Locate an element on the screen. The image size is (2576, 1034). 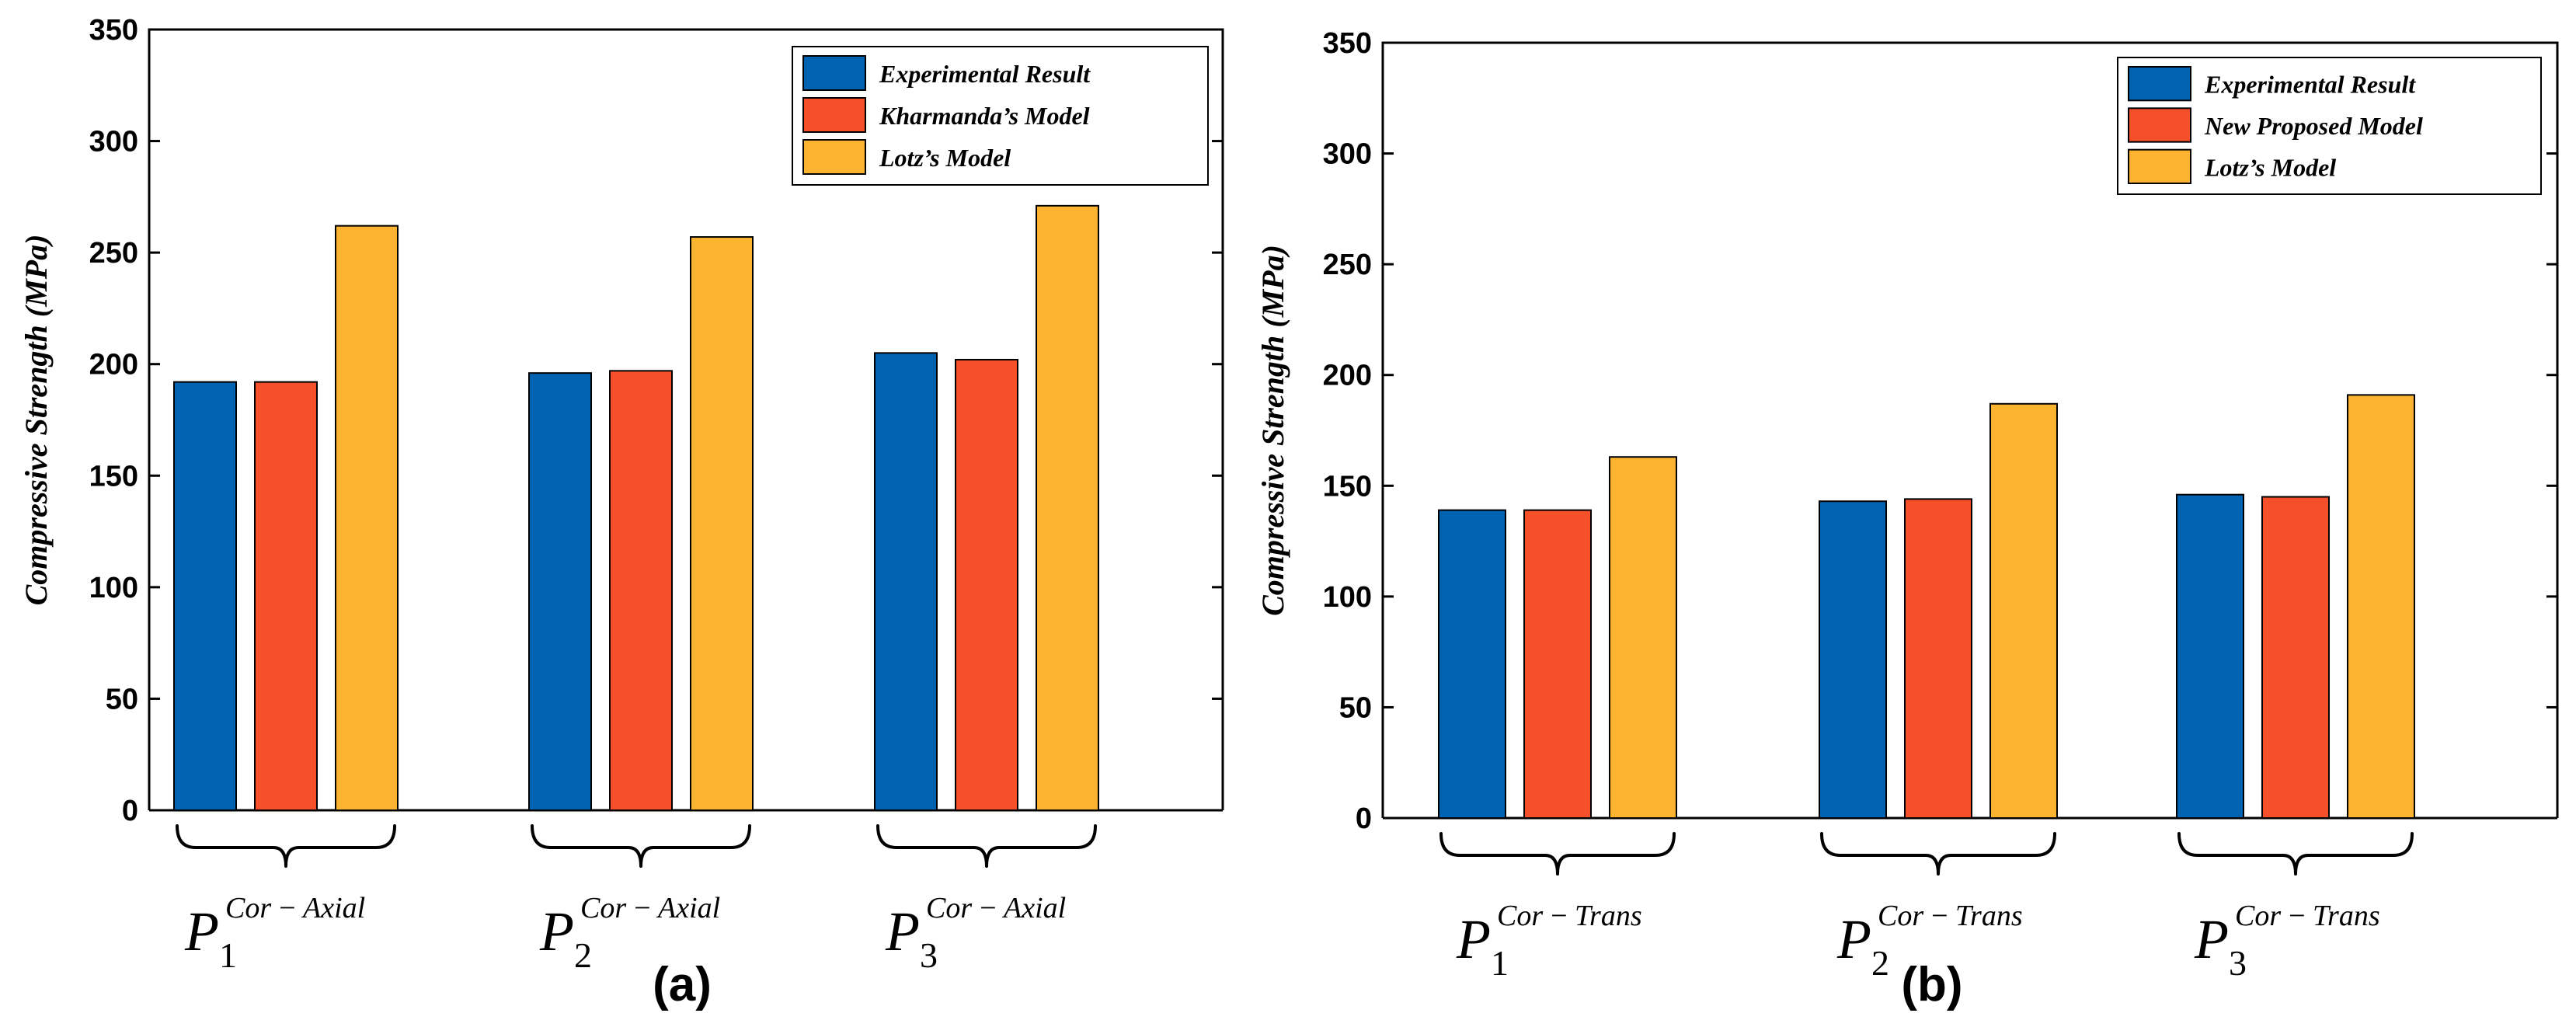
legend-entry-label: New Proposed Model is located at coordinates (2313, 126).